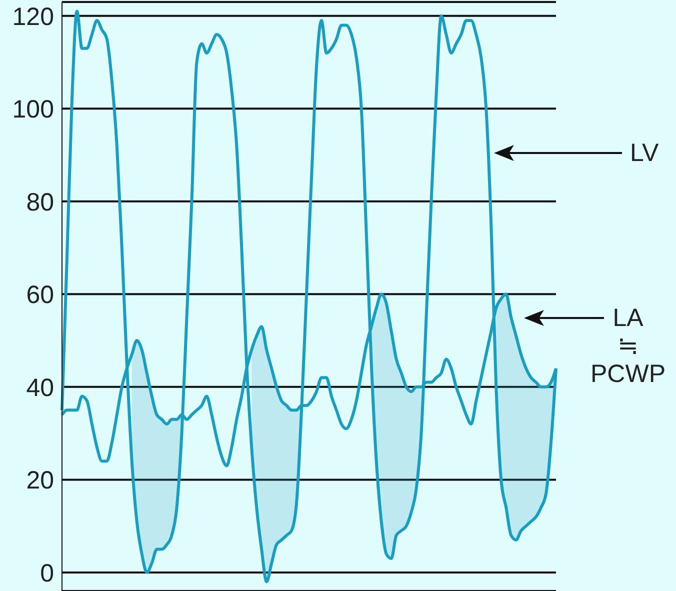  Describe the element at coordinates (645, 153) in the screenshot. I see `text: LV` at that location.